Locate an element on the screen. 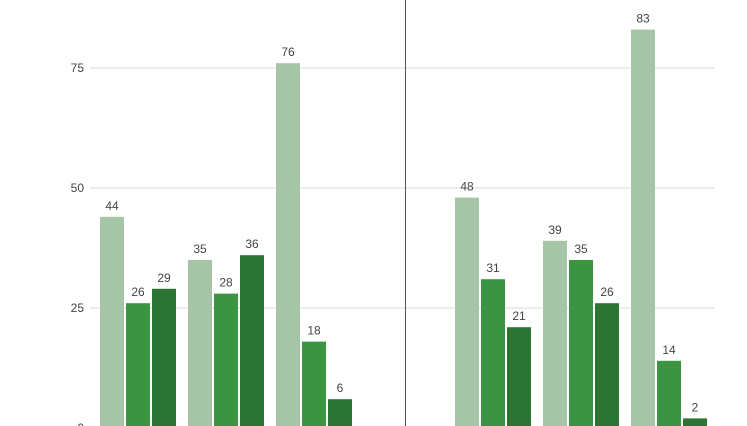 Image resolution: width=747 pixels, height=426 pixels. data-label: 28 is located at coordinates (226, 283).